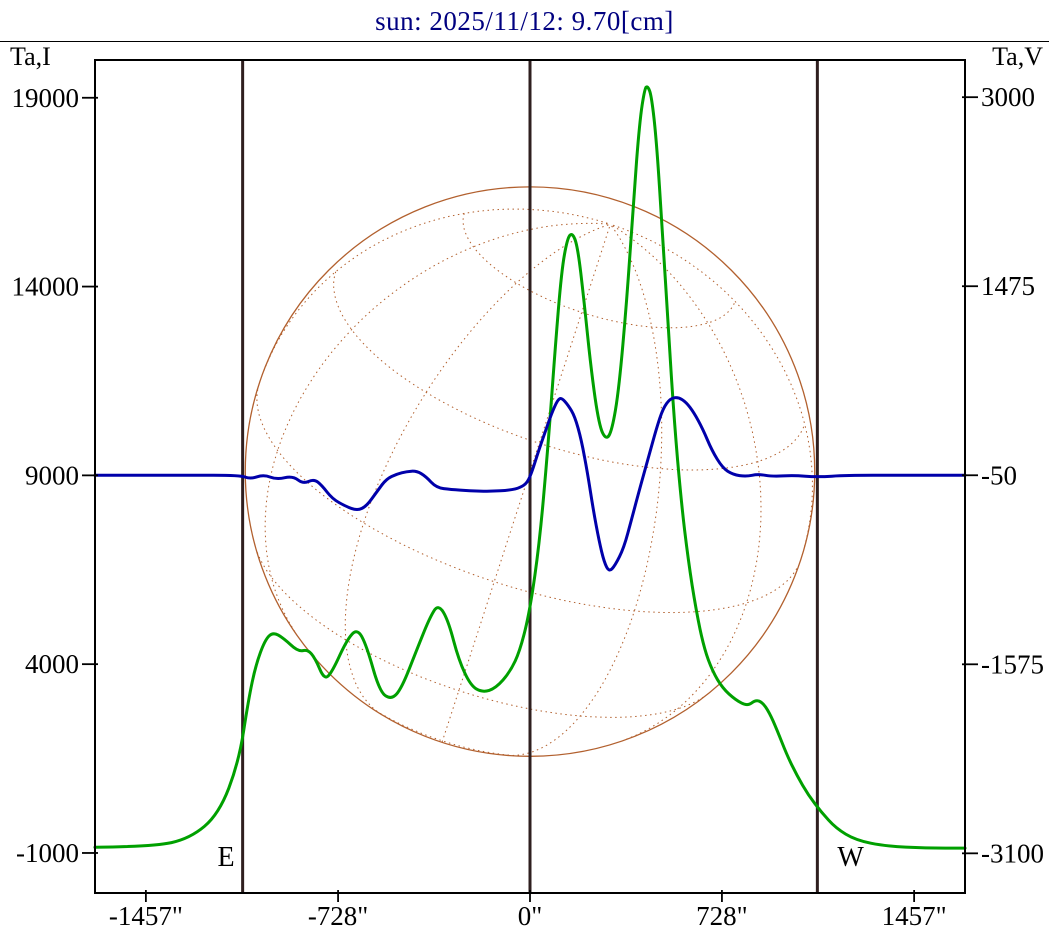  Describe the element at coordinates (1008, 286) in the screenshot. I see `right-axis-tick-label: 1475` at that location.